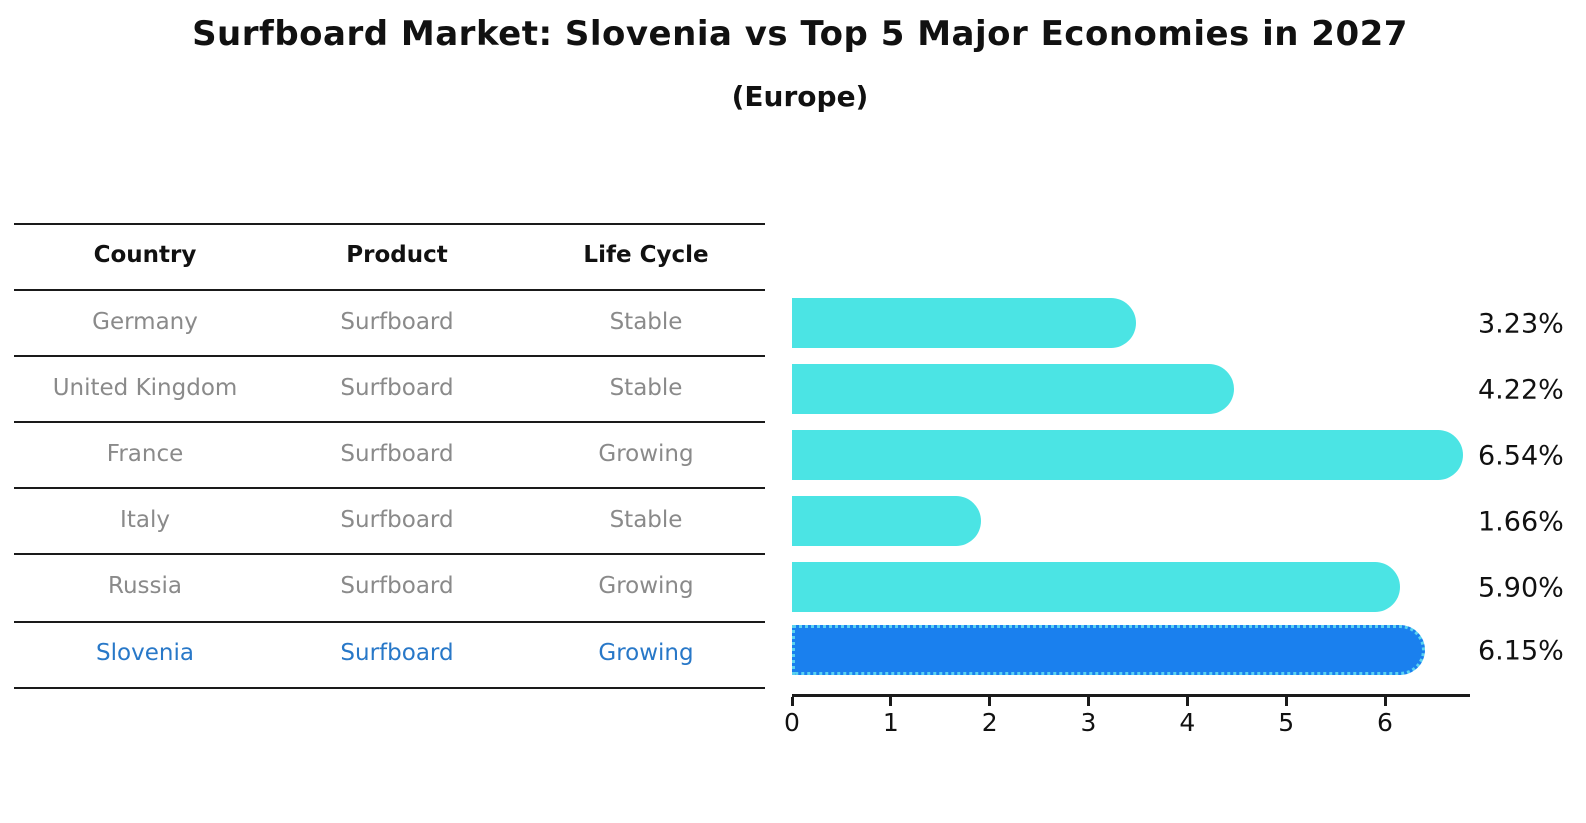  I want to click on x-tick-label: 5, so click(1286, 722).